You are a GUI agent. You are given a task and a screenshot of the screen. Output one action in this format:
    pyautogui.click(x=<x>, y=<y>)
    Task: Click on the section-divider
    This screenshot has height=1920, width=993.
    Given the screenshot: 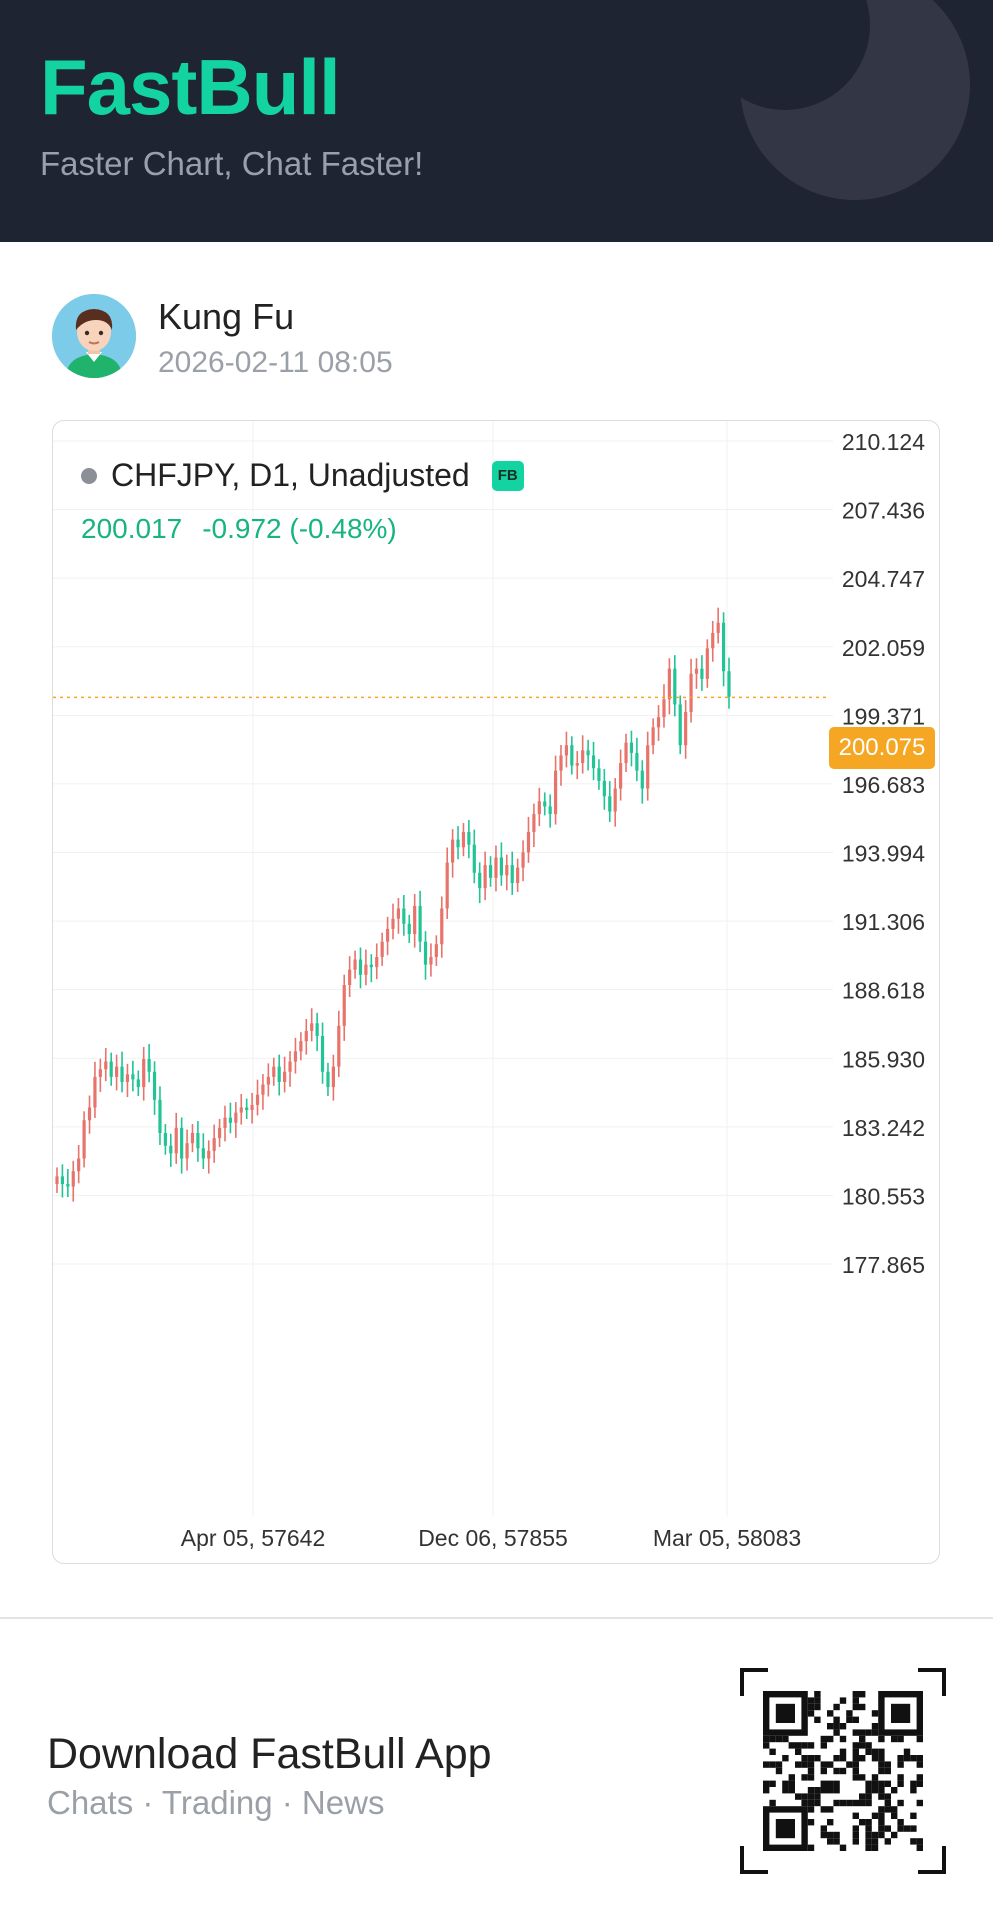 What is the action you would take?
    pyautogui.click(x=496, y=1618)
    